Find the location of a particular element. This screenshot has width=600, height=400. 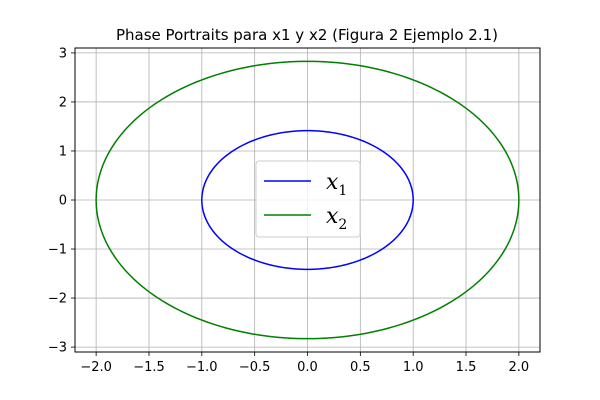

x-tick-label: −2.0 is located at coordinates (96, 367).